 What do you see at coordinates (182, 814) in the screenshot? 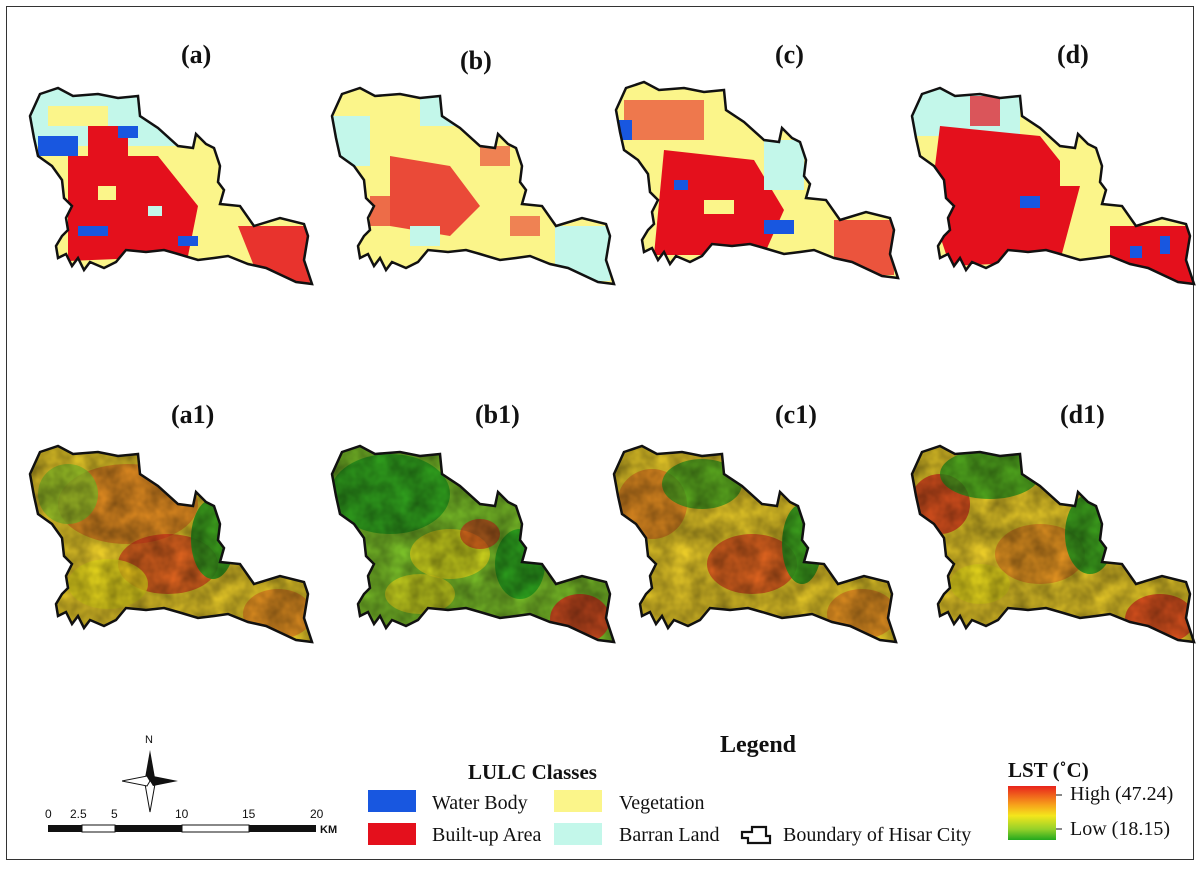
I see `scale-tick-10: 10` at bounding box center [182, 814].